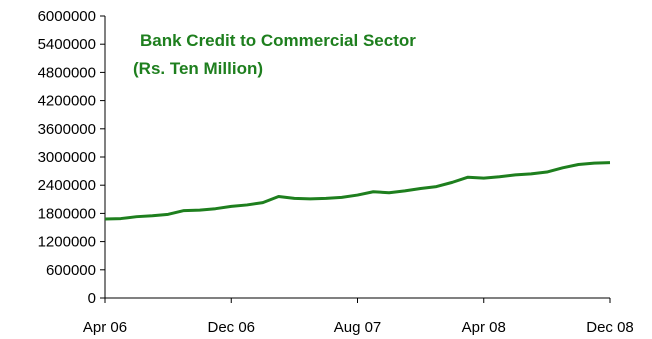  Describe the element at coordinates (67, 72) in the screenshot. I see `y-tick-label: 4800000` at that location.